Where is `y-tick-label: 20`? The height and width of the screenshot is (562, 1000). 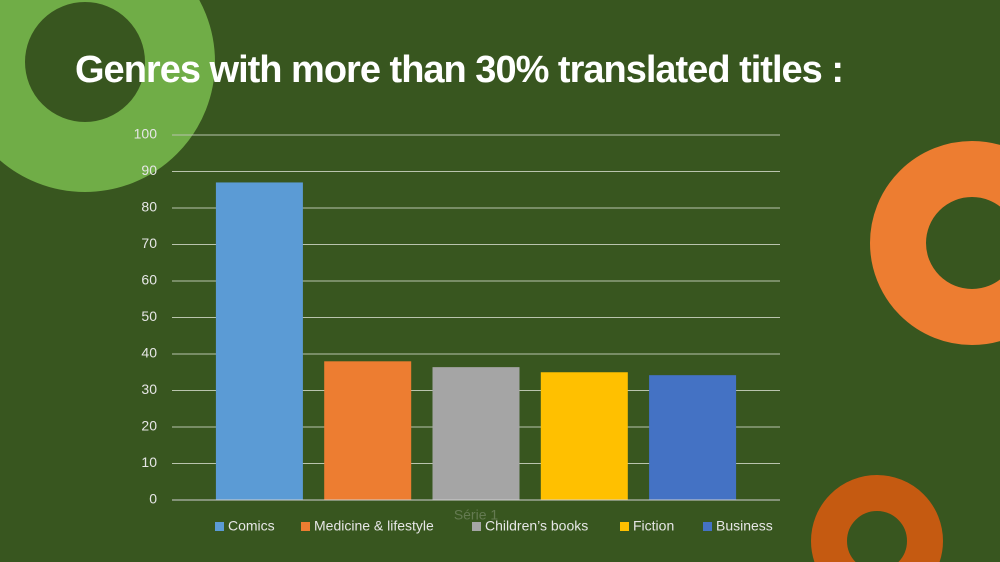
y-tick-label: 20 is located at coordinates (149, 426).